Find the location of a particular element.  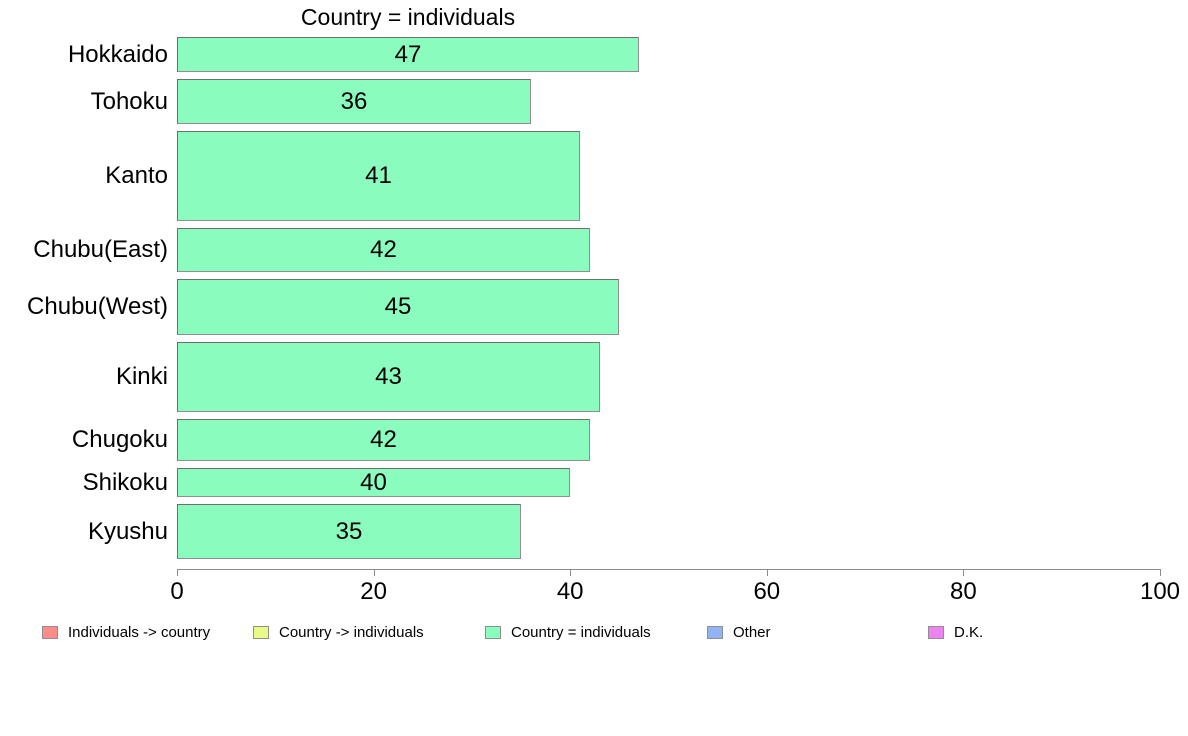

legend-item-d-k: D.K. is located at coordinates (955, 632).